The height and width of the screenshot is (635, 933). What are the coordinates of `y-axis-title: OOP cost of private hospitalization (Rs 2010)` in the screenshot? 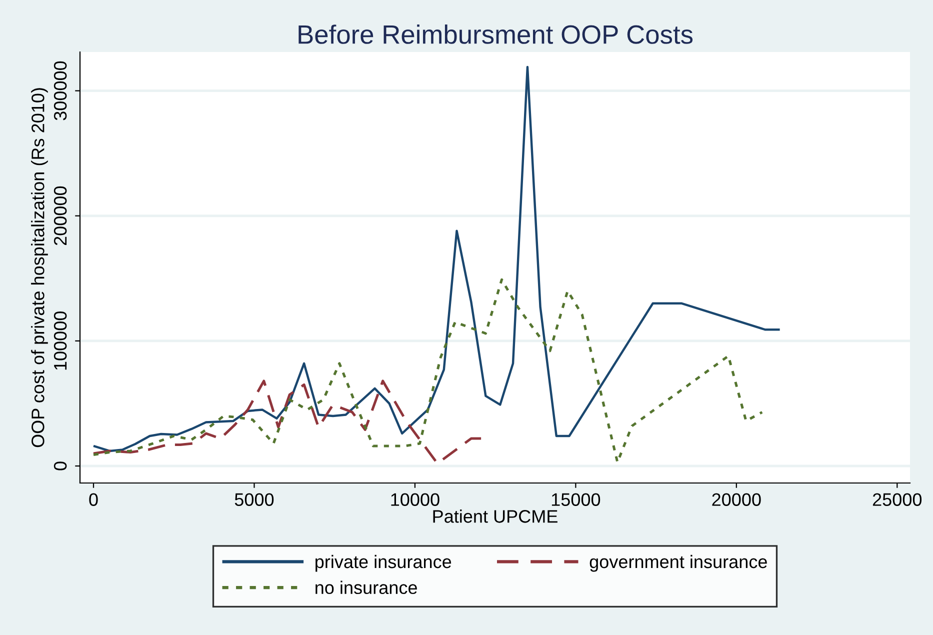 It's located at (39, 268).